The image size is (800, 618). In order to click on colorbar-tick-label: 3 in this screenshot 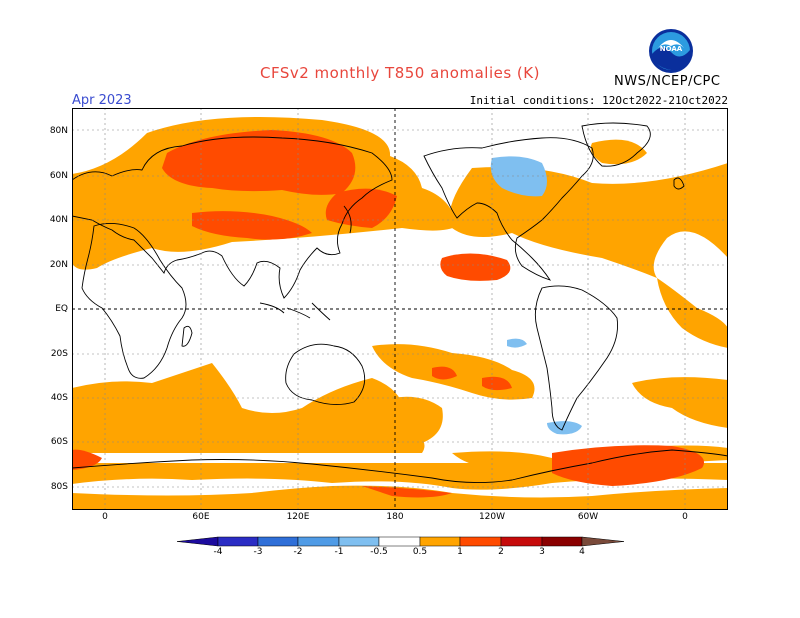, I will do `click(542, 552)`.